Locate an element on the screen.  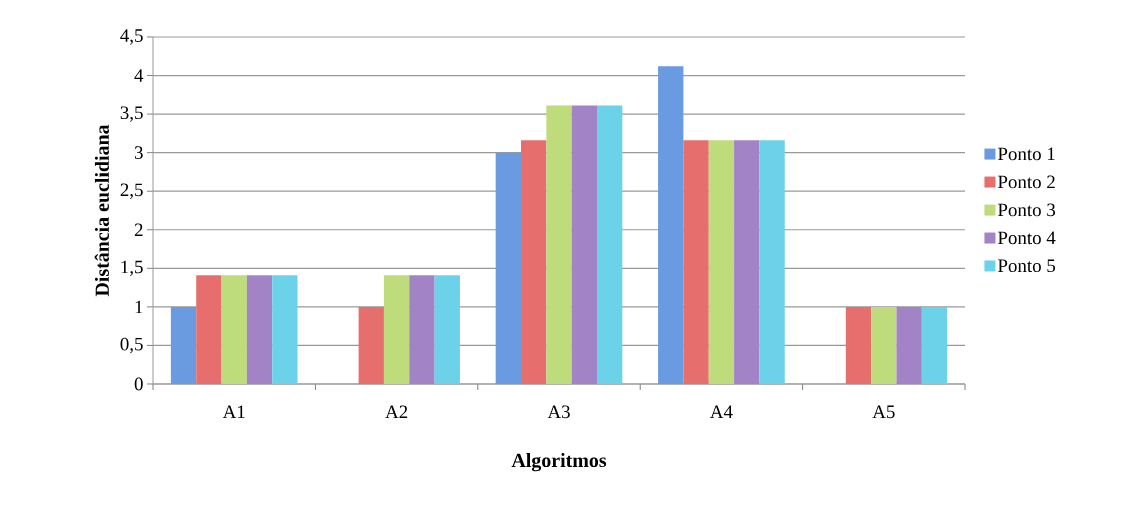
legend-label: Ponto 3 is located at coordinates (1026, 210).